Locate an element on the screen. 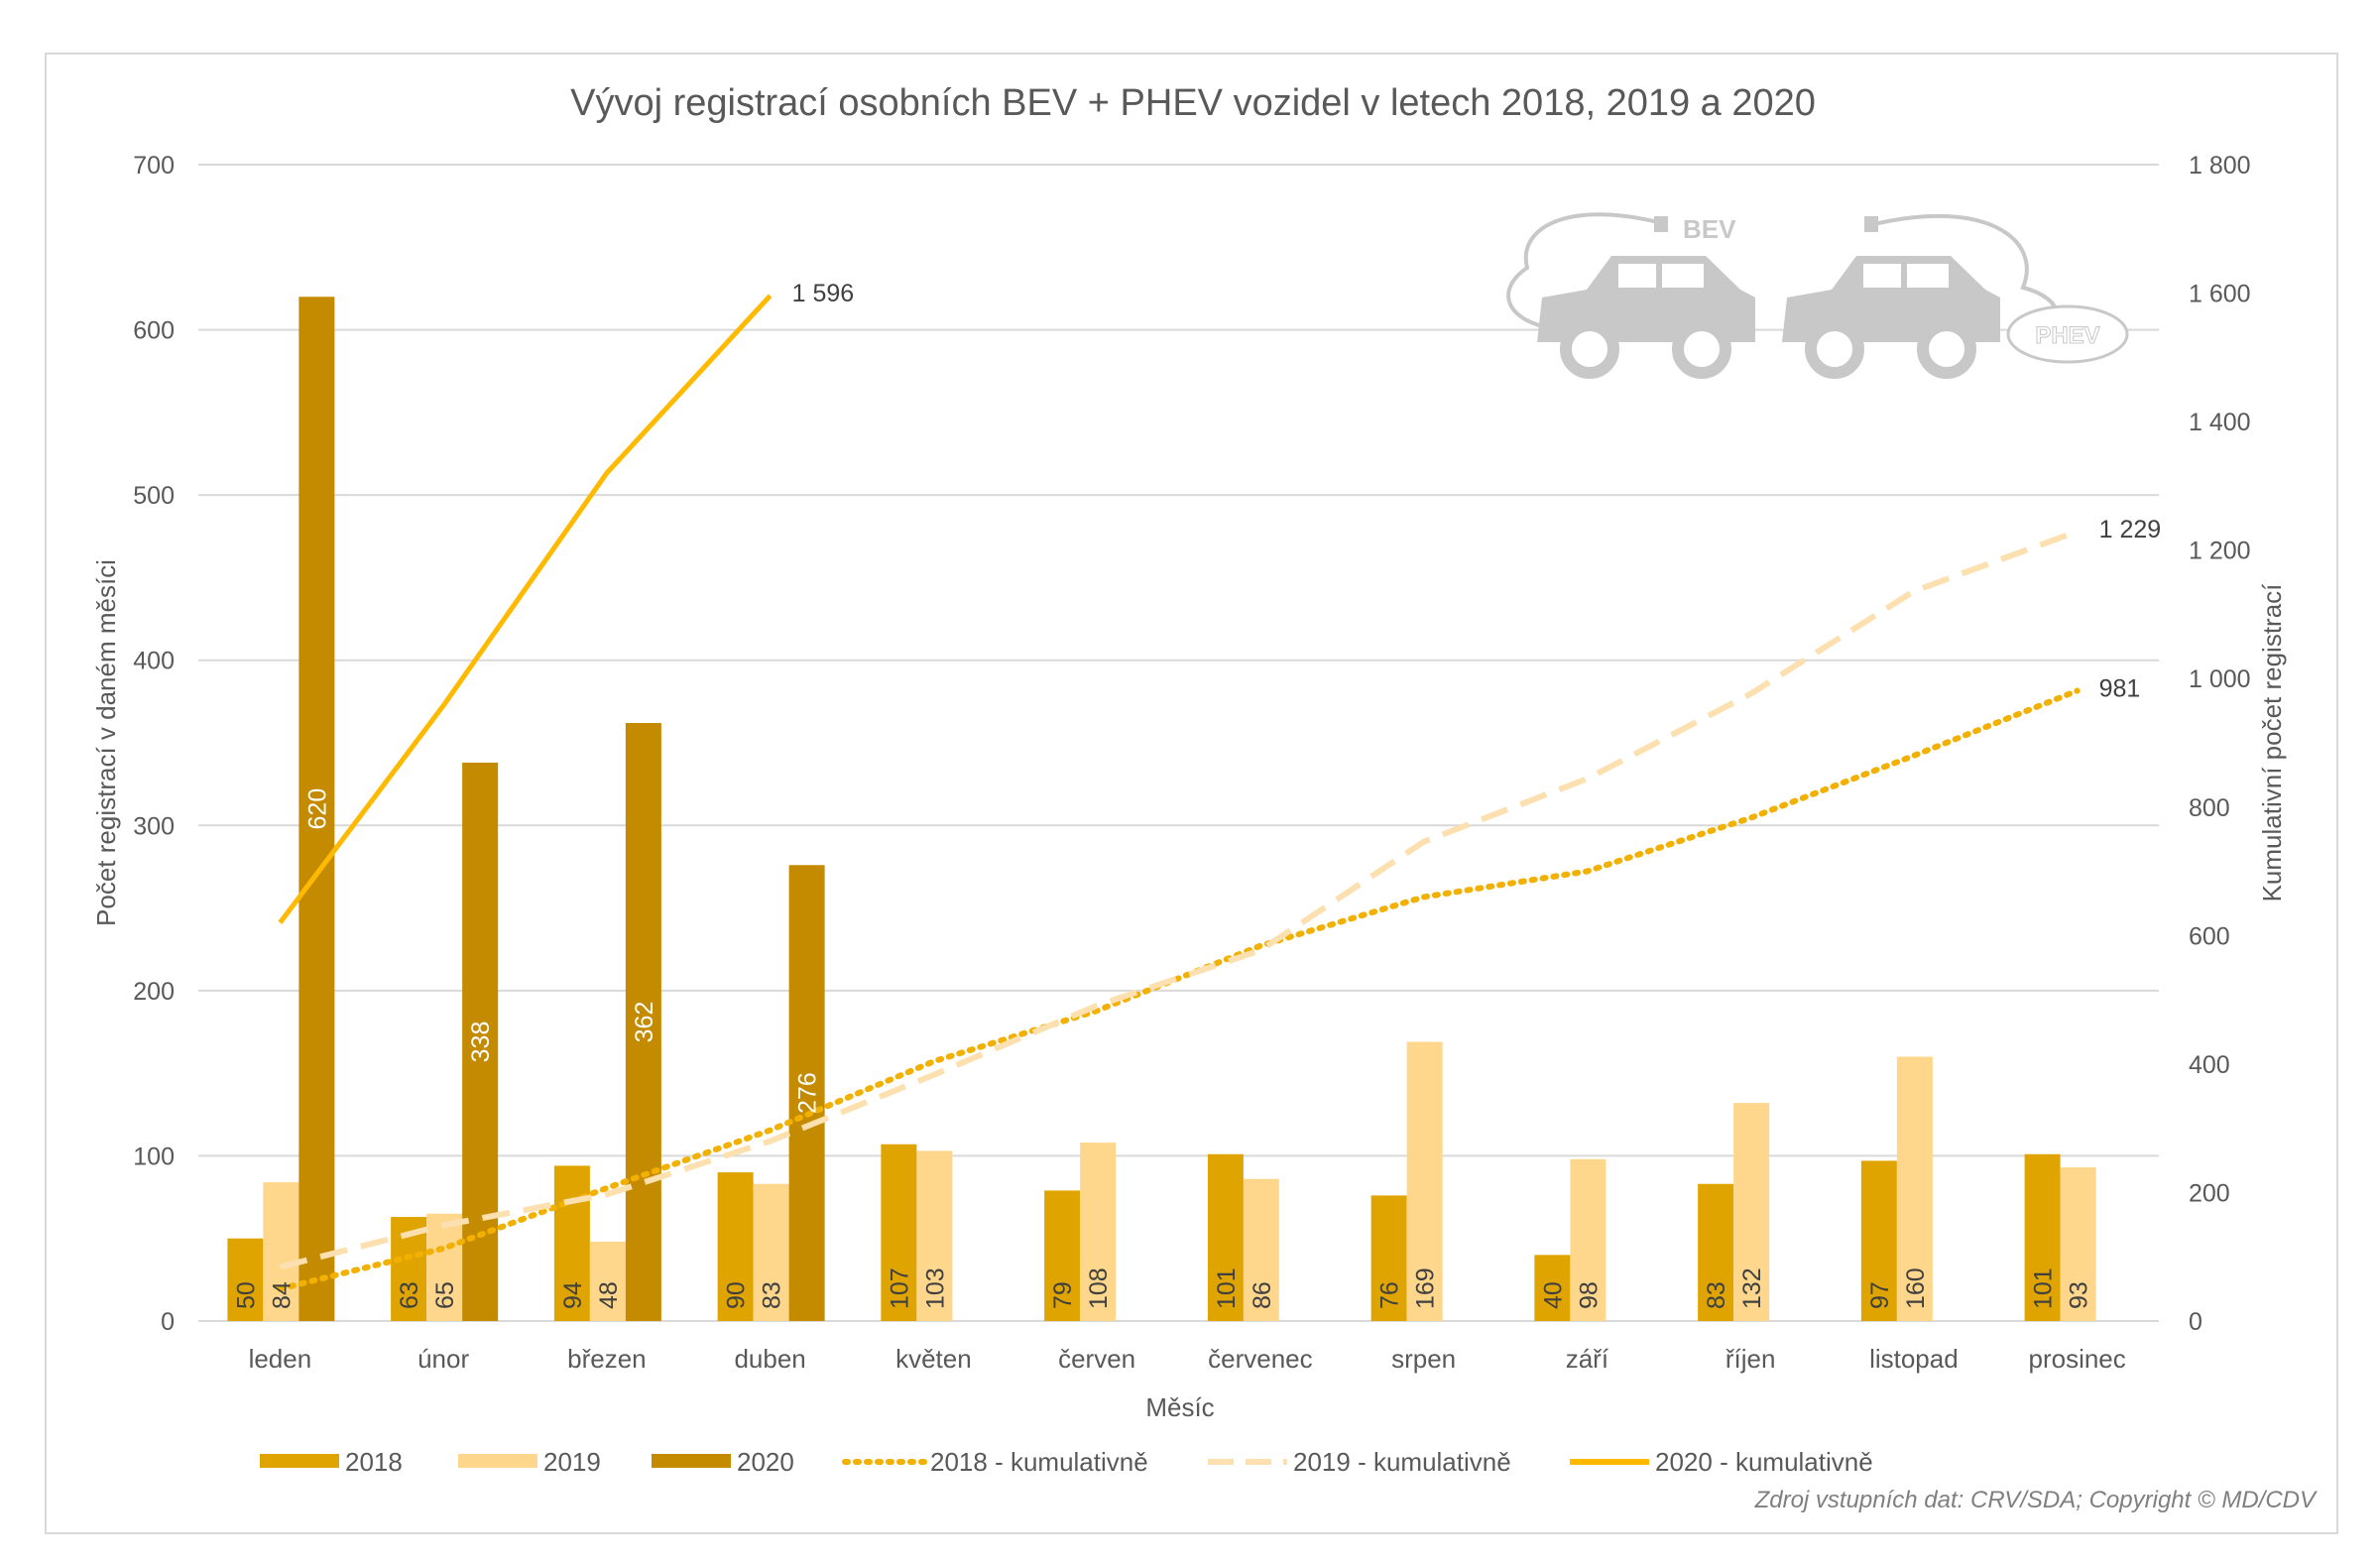  y2-tick-label: 1 600 is located at coordinates (2220, 294).